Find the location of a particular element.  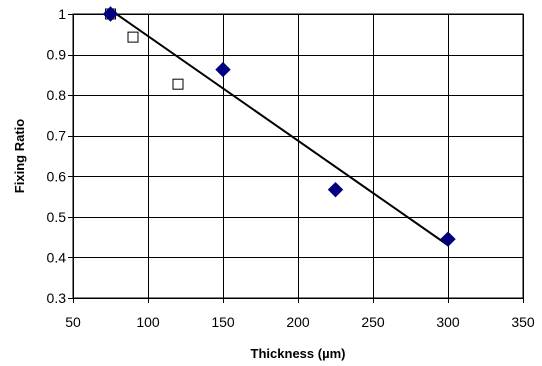

x-tick-labels: 50 100 150 200 250 300 350 is located at coordinates (300, 322).